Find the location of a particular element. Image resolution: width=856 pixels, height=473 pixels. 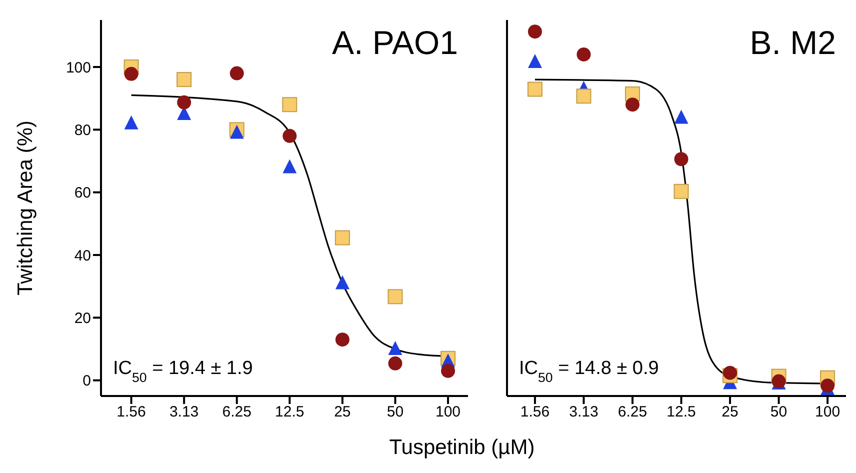

annotation: IC$_{50}$ = 19.4 ± 1.9 is located at coordinates (183, 371).